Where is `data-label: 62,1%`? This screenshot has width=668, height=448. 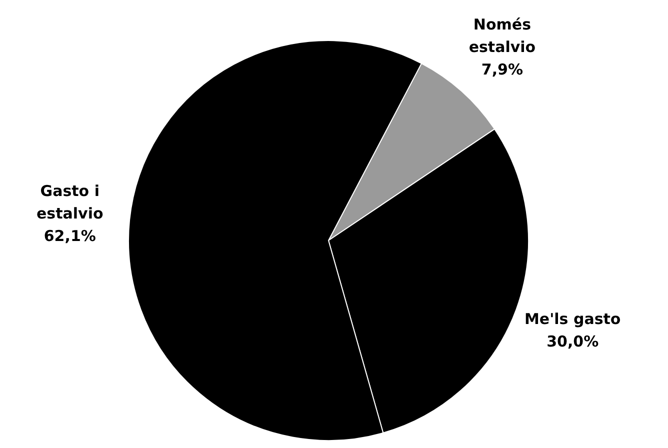
data-label: 62,1% is located at coordinates (70, 236).